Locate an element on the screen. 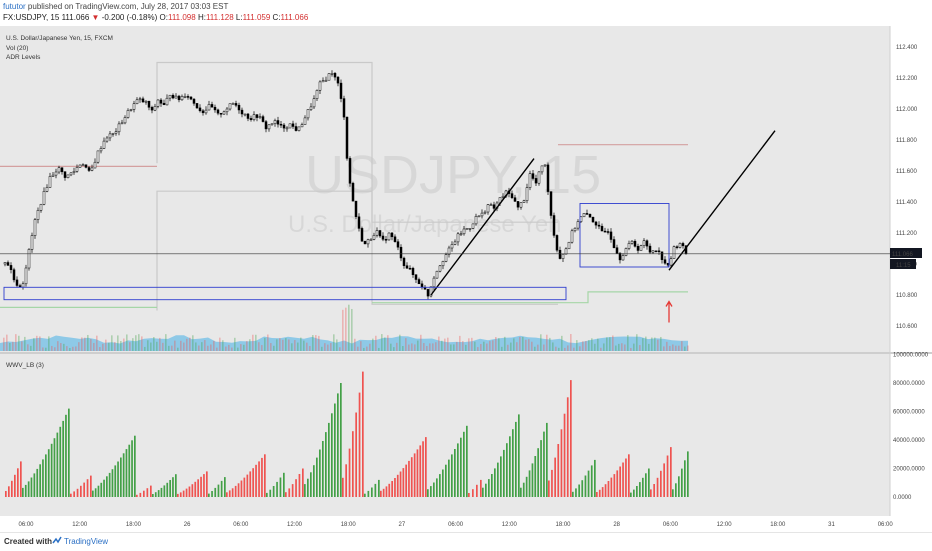 Image resolution: width=932 pixels, height=551 pixels. price-axis is located at coordinates (911, 271).